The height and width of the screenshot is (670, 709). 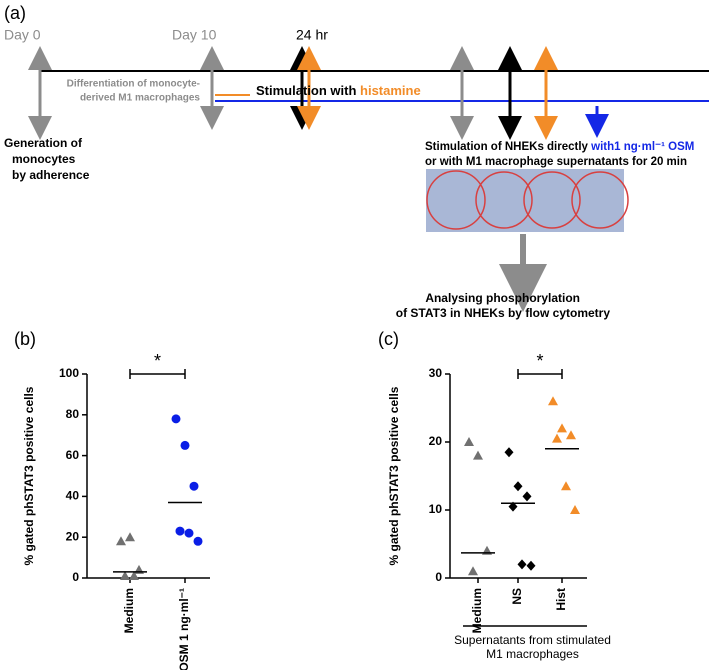 I want to click on step-text: Stimulation with histamine, so click(x=338, y=90).